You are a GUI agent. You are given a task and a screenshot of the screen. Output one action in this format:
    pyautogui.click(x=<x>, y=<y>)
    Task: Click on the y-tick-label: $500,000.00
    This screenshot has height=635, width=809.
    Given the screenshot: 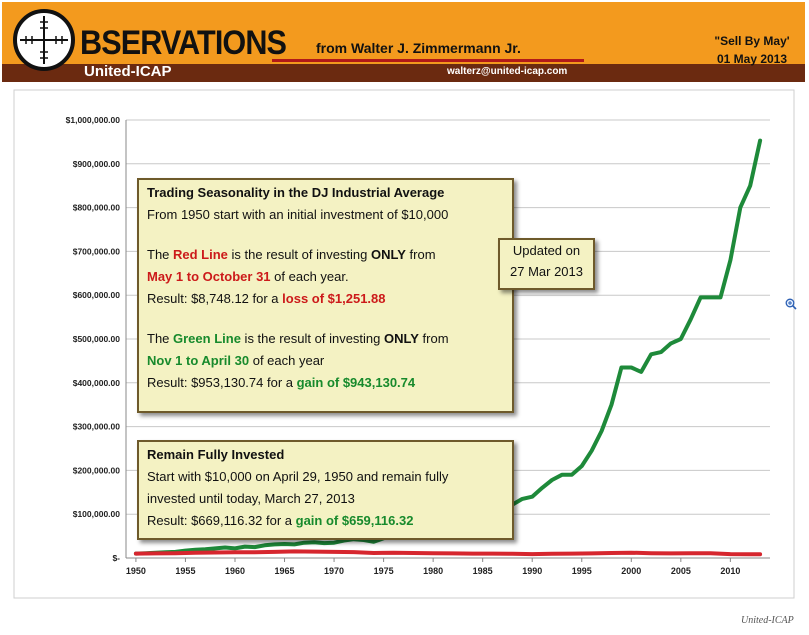 What is the action you would take?
    pyautogui.click(x=97, y=339)
    